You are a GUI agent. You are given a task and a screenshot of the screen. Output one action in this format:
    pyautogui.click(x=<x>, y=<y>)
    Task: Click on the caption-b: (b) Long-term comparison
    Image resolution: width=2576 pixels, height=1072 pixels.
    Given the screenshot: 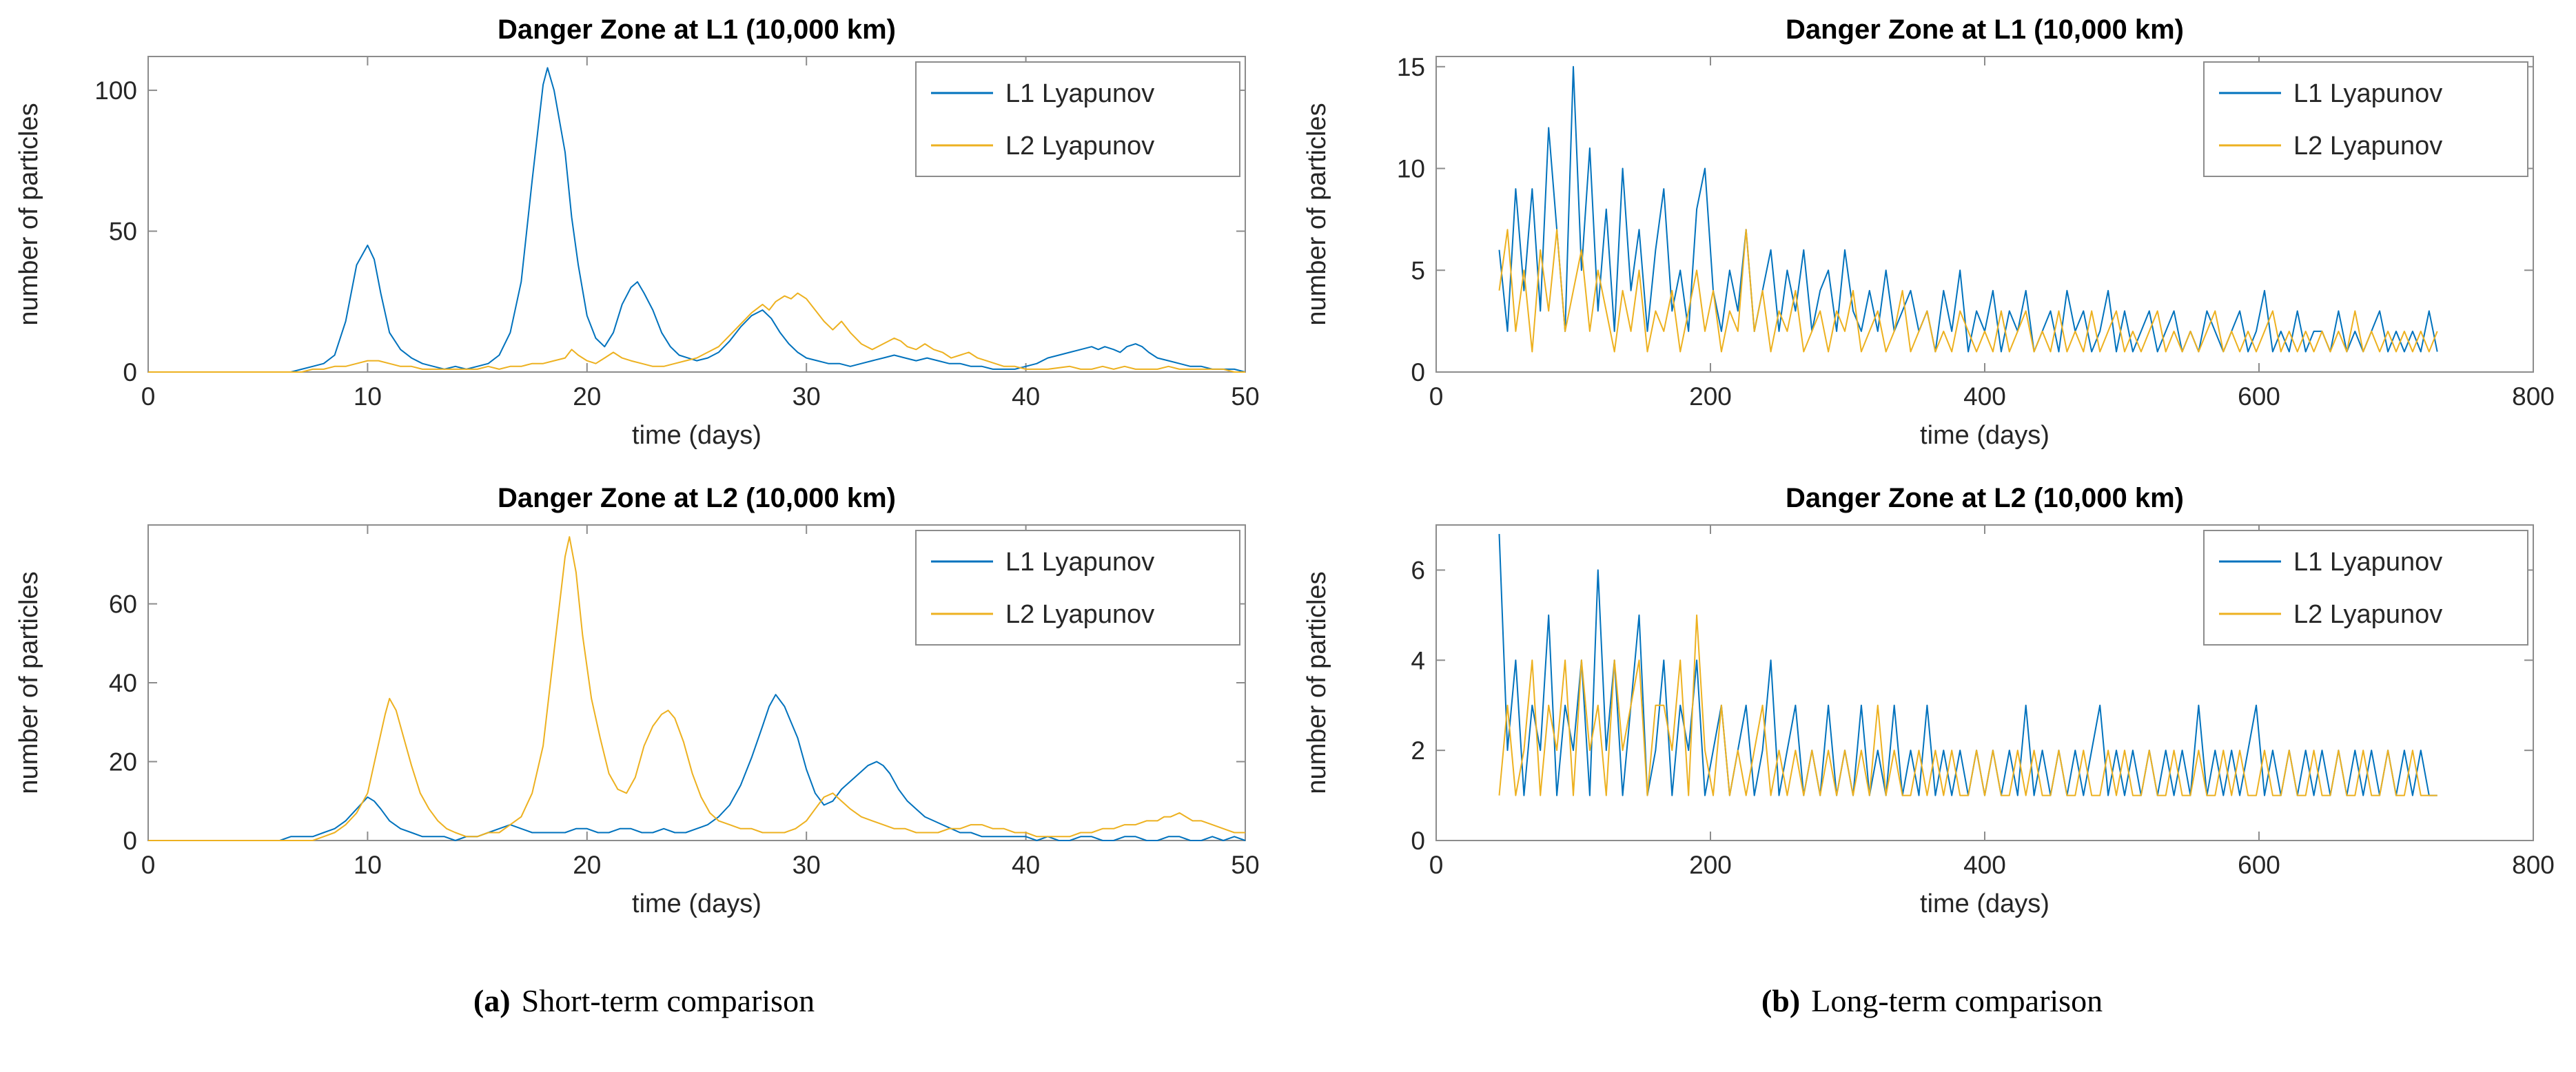 What is the action you would take?
    pyautogui.click(x=1932, y=1005)
    